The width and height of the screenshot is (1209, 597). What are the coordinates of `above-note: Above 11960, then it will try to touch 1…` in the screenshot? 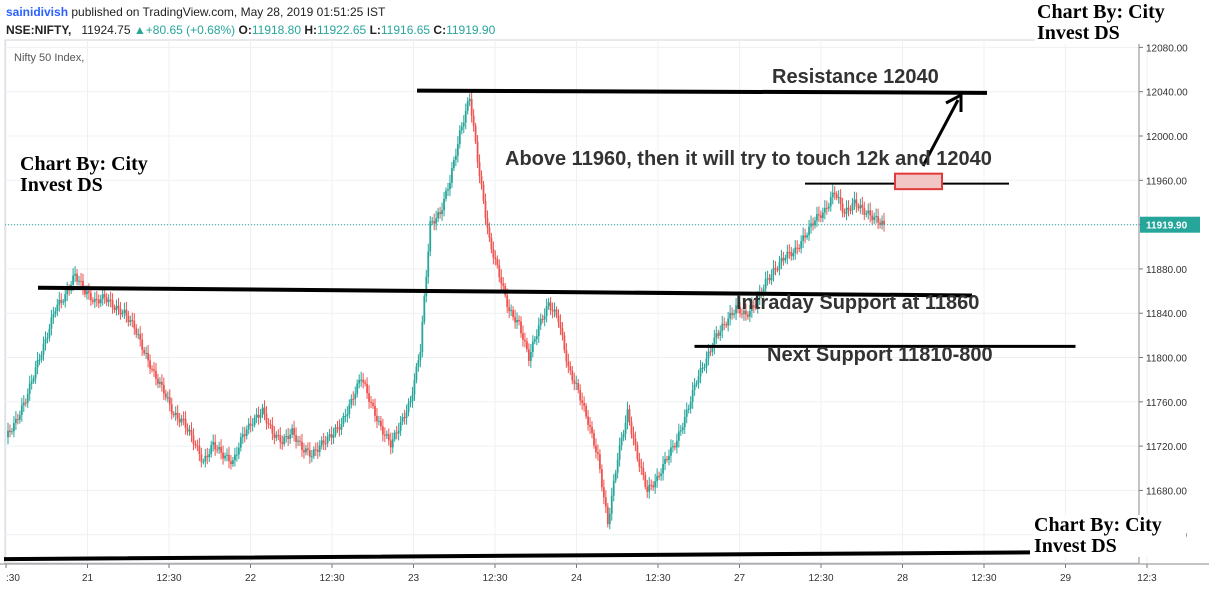 It's located at (748, 159).